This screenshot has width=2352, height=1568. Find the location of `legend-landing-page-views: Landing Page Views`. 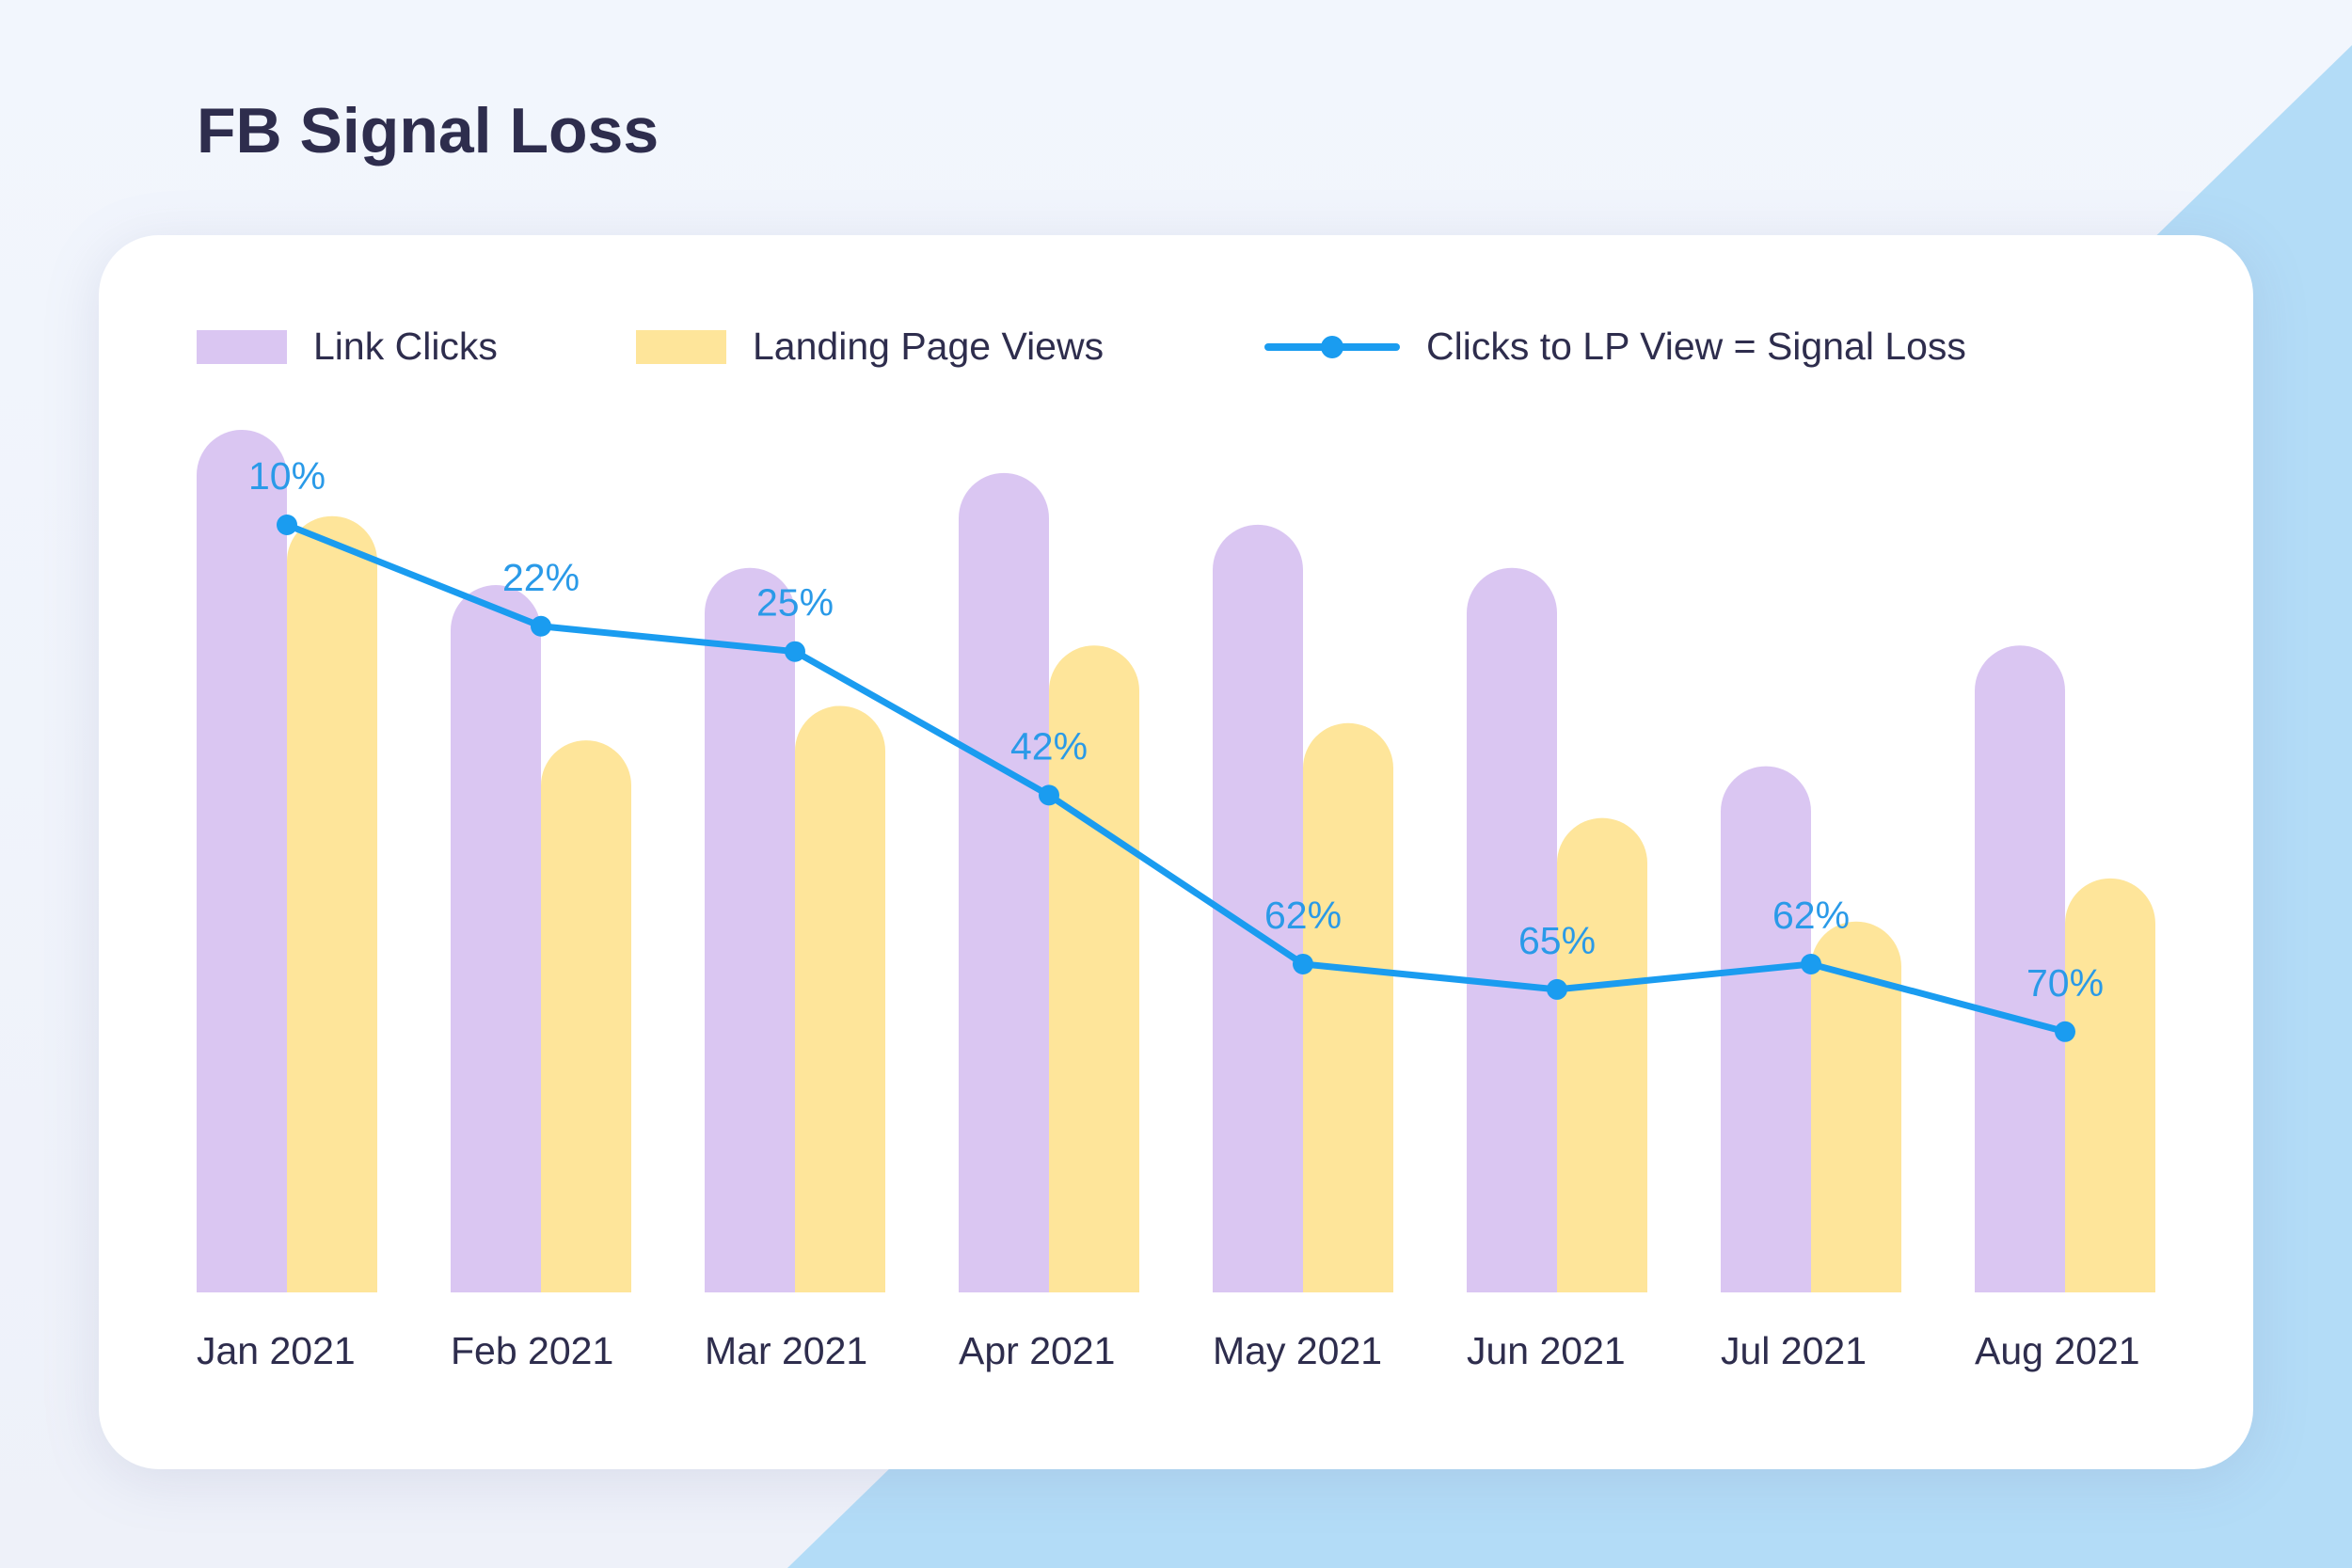

legend-landing-page-views: Landing Page Views is located at coordinates (870, 347).